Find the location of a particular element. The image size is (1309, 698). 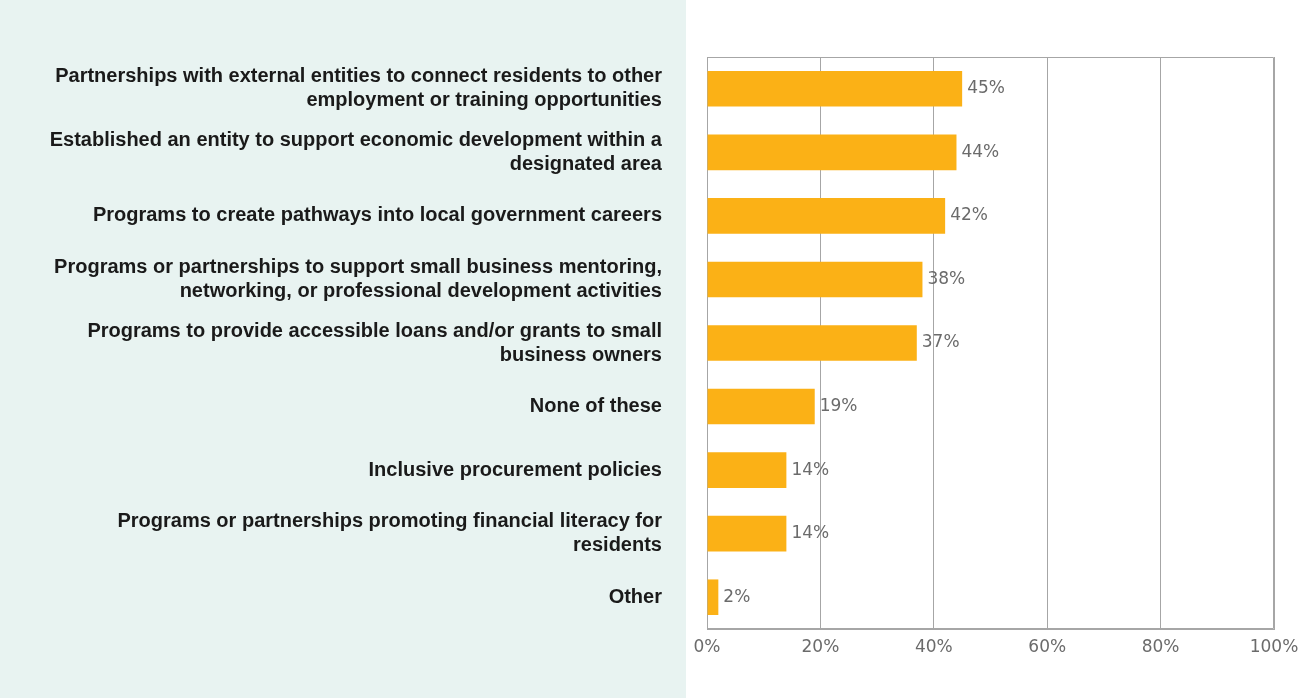

data-label: 42% is located at coordinates (969, 214).